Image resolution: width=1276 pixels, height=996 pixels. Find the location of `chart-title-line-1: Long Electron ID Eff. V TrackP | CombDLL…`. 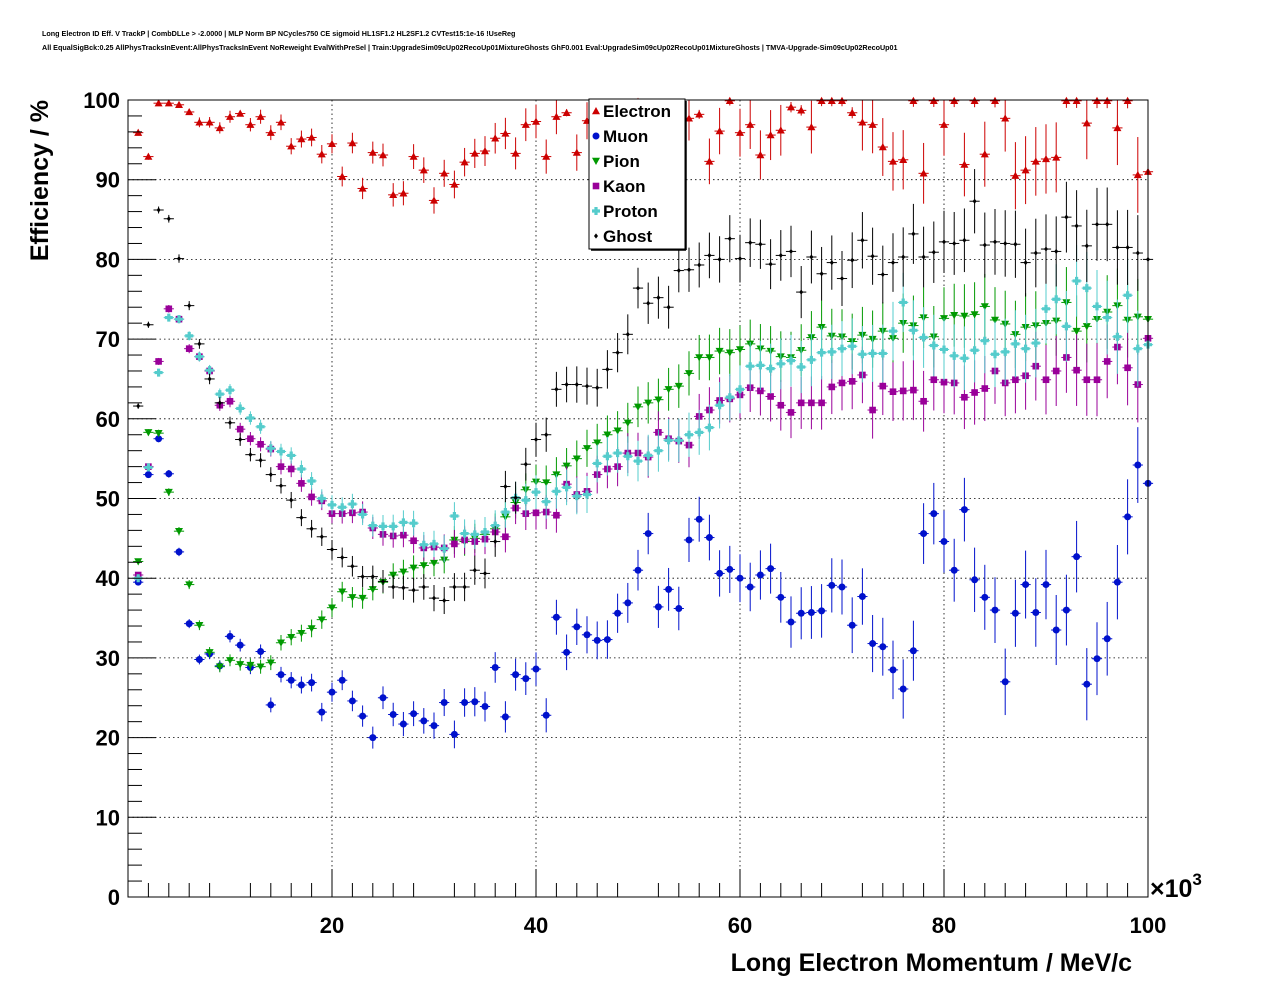

chart-title-line-1: Long Electron ID Eff. V TrackP | CombDLL… is located at coordinates (279, 33).